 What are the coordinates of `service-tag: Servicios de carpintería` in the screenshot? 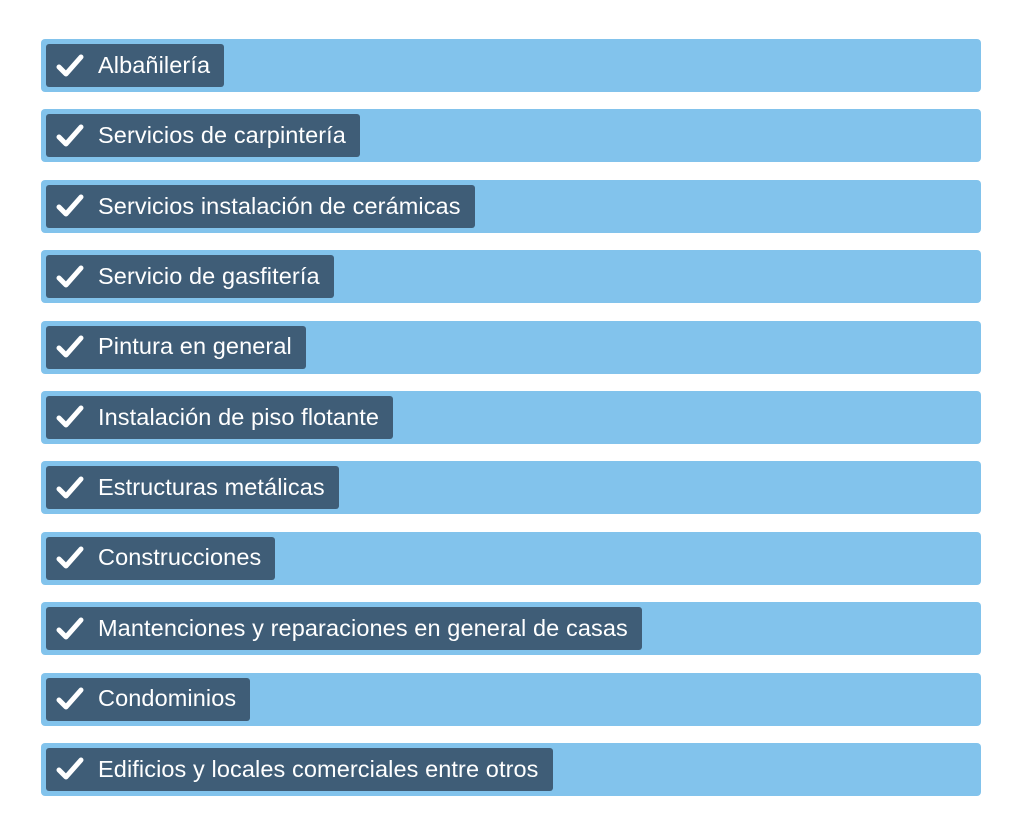 It's located at (203, 136).